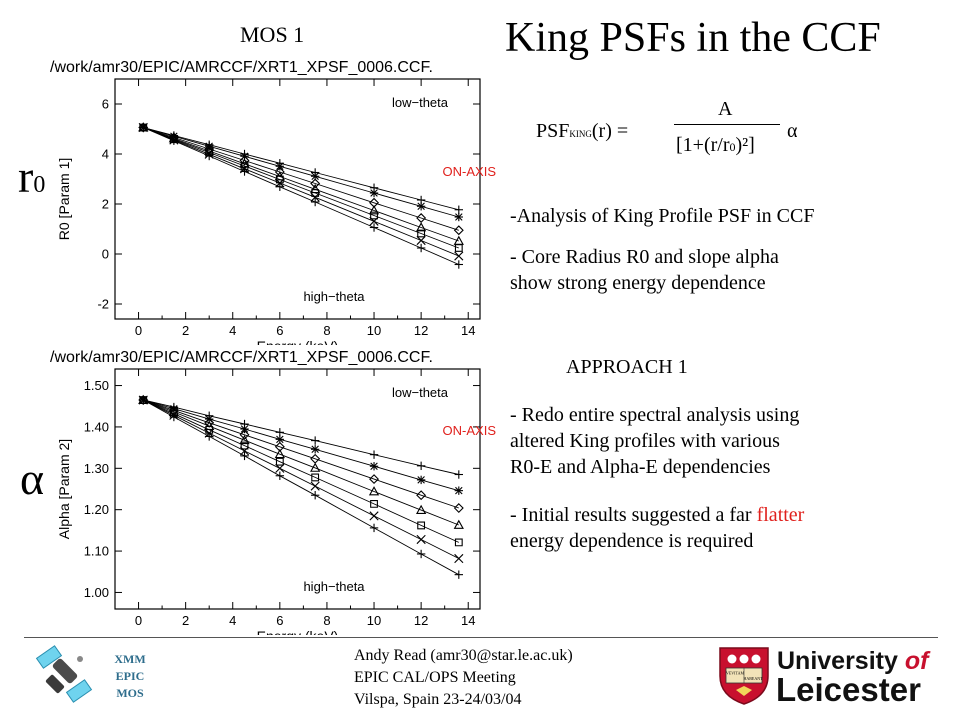 This screenshot has width=960, height=720. I want to click on fraction-bar, so click(727, 124).